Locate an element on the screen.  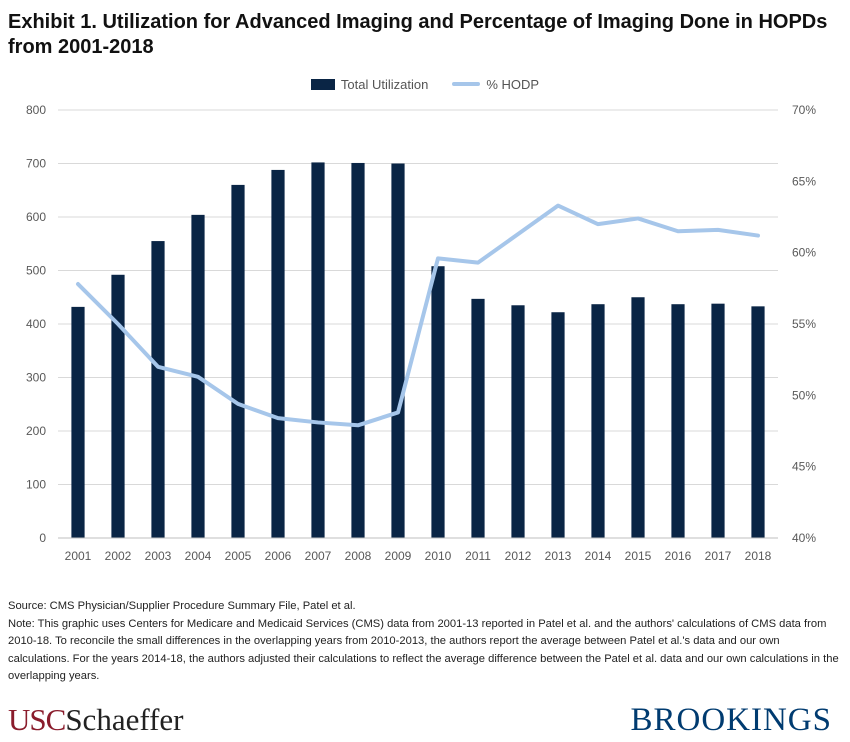
x-tick-label: 2003 is located at coordinates (158, 556).